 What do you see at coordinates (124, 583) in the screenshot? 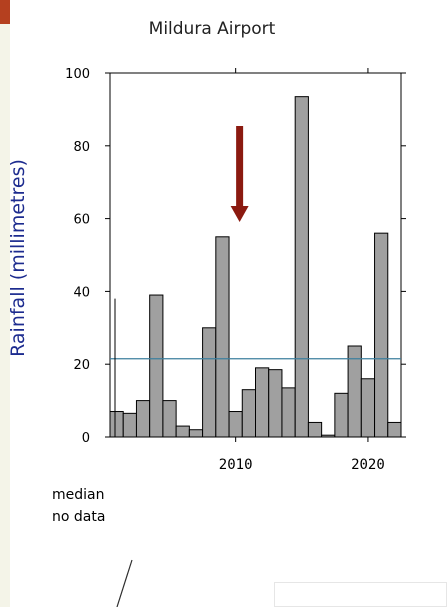
I see `decorative-slash` at bounding box center [124, 583].